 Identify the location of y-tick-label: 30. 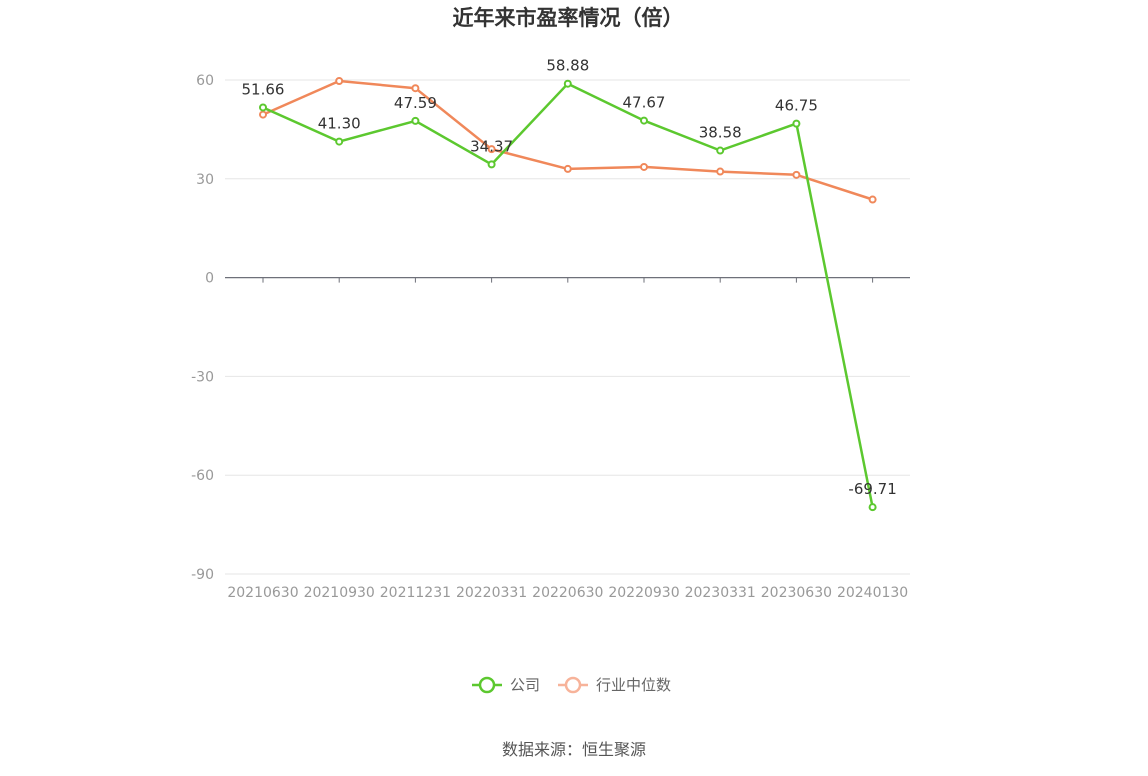
(205, 180).